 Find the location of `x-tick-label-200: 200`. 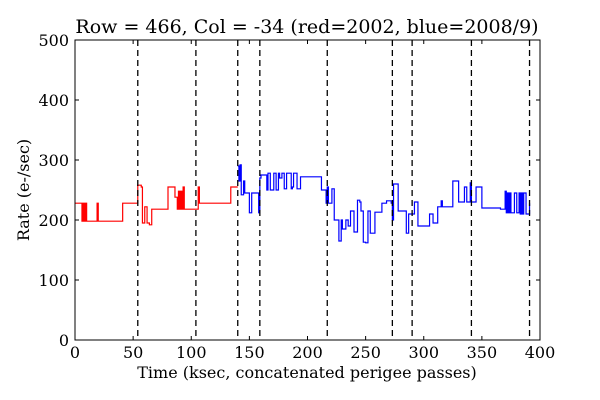

x-tick-label-200: 200 is located at coordinates (307, 352).